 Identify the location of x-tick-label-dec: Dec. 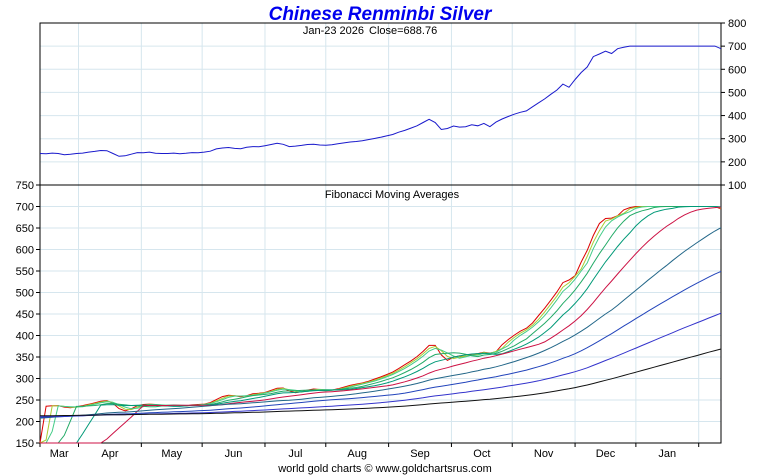
(606, 454).